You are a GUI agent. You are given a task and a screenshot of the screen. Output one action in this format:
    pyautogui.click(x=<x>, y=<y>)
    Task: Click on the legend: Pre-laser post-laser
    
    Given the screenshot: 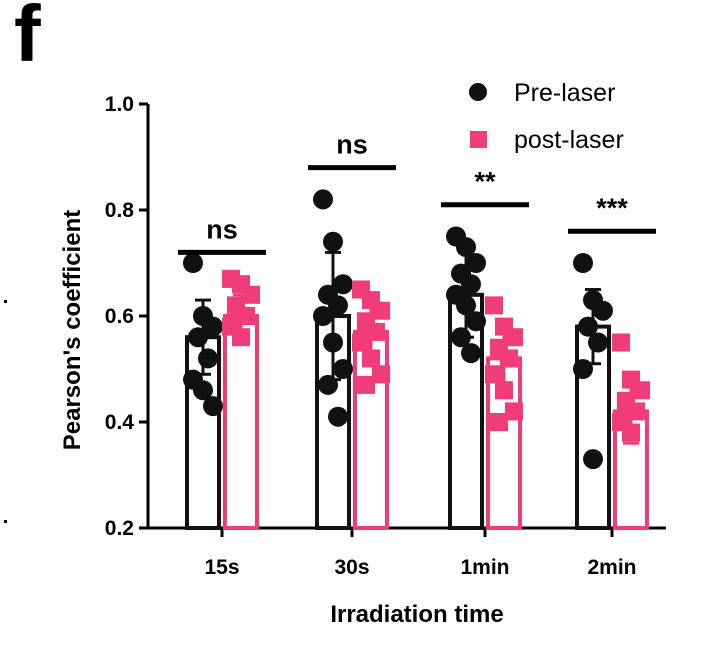 What is the action you would take?
    pyautogui.click(x=546, y=116)
    